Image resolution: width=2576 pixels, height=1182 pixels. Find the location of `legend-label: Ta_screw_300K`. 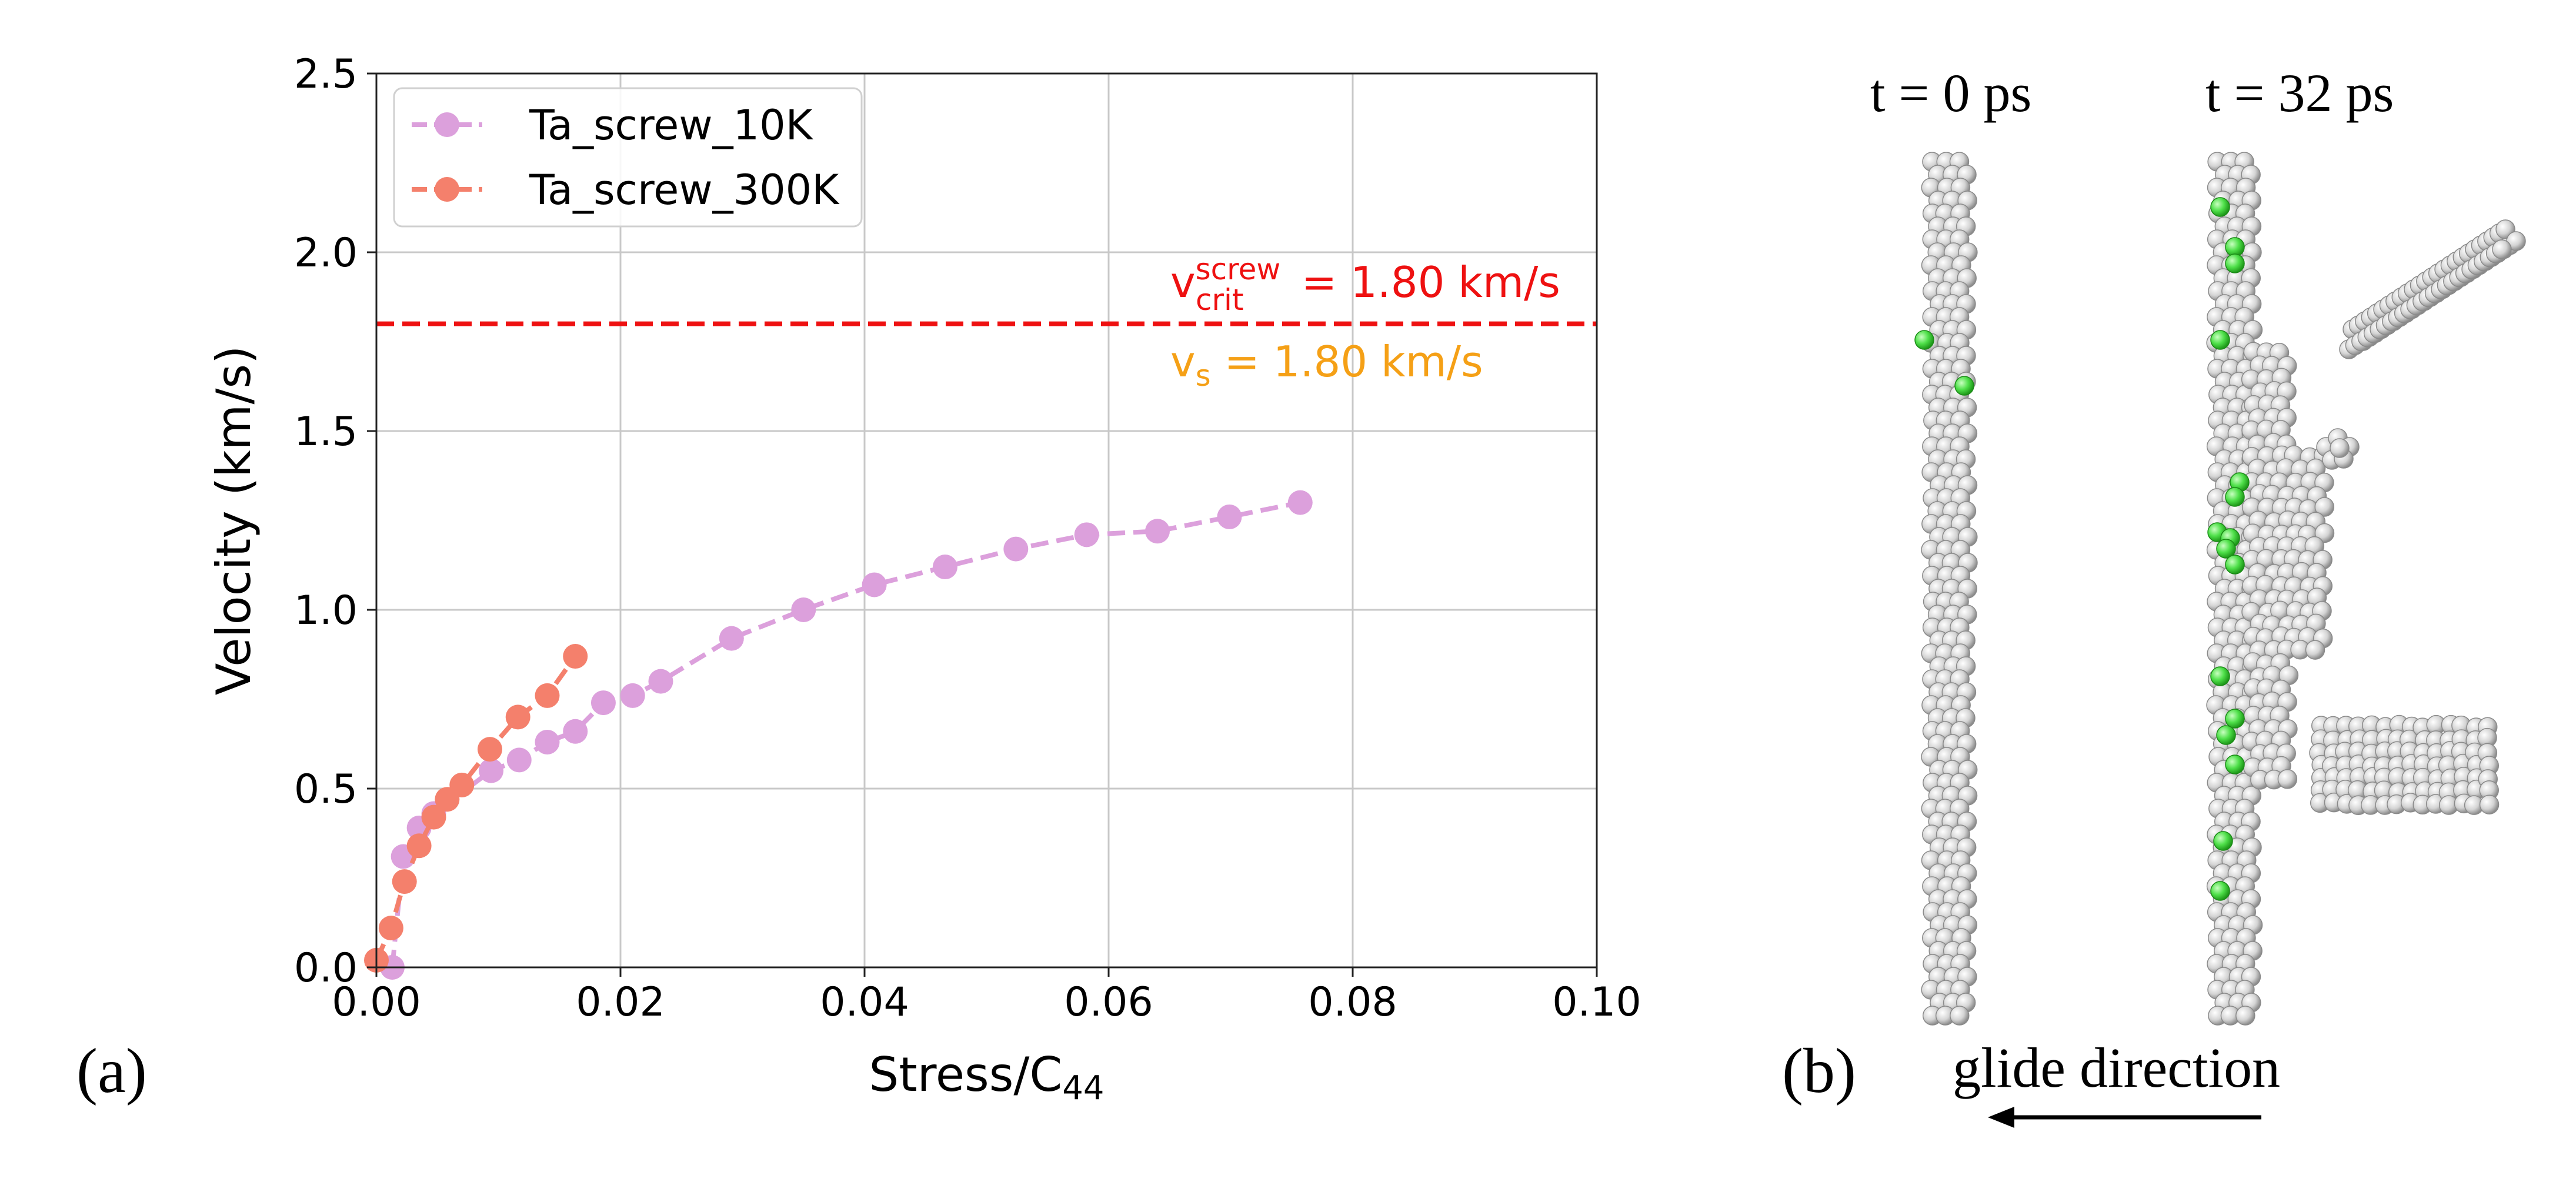

legend-label: Ta_screw_300K is located at coordinates (684, 190).